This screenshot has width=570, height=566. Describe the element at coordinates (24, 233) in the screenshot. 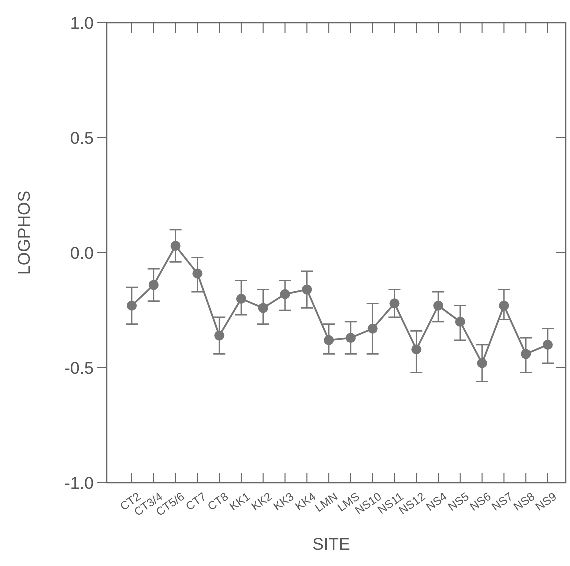

I see `y-axis-title: LOGPHOS` at that location.